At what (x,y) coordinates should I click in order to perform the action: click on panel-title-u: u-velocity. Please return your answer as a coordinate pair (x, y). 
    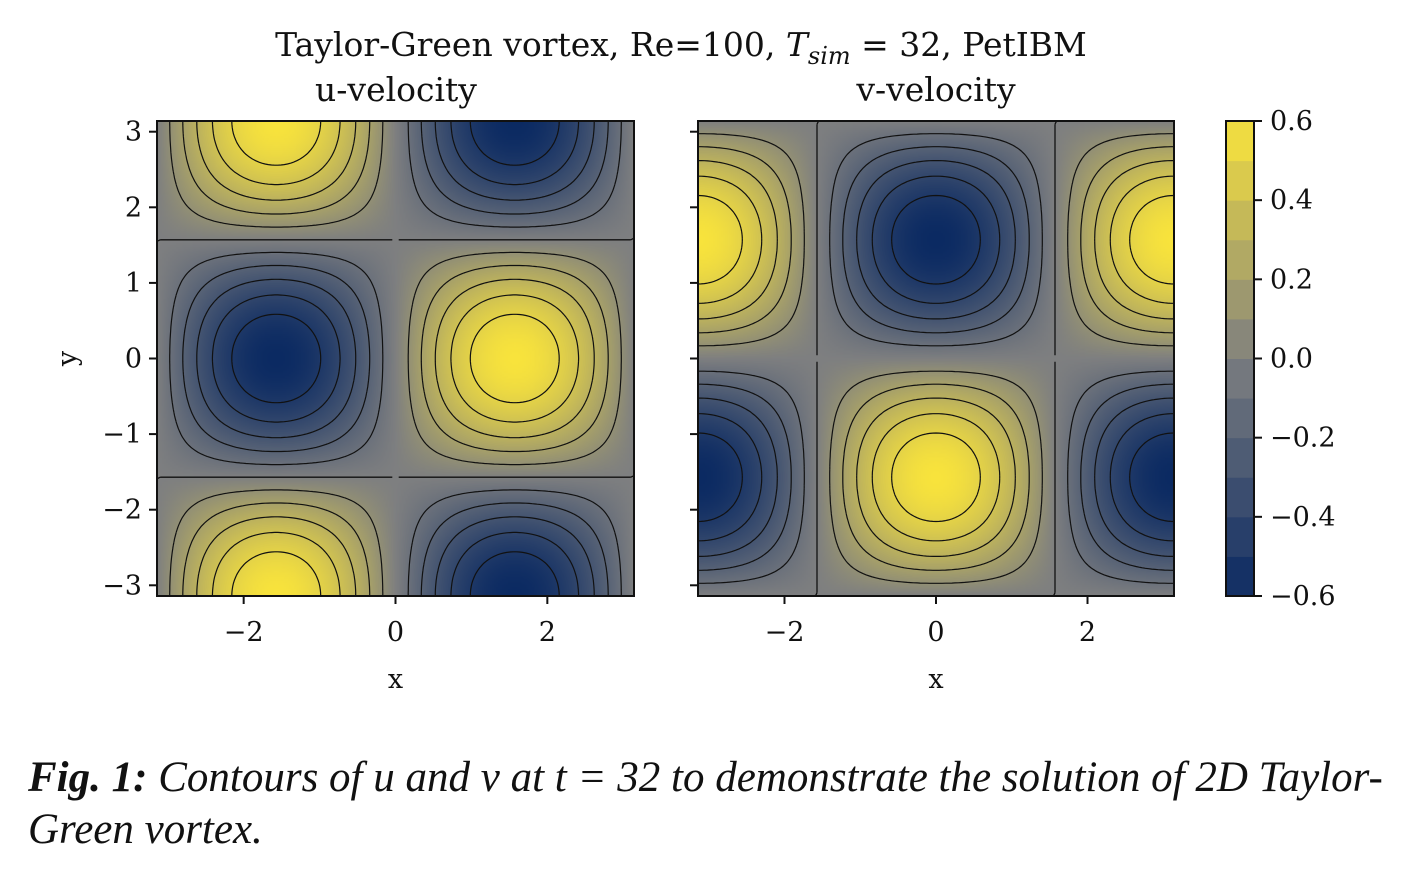
    Looking at the image, I should click on (396, 89).